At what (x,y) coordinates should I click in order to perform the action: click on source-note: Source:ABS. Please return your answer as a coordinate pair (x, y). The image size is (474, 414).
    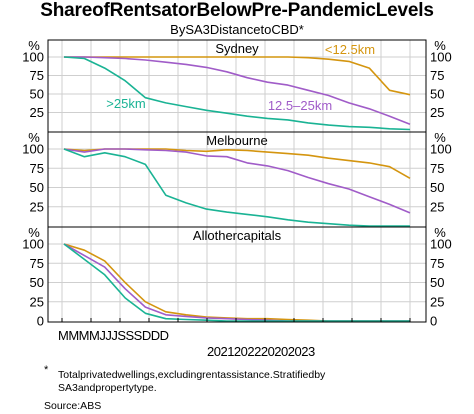
    Looking at the image, I should click on (73, 406).